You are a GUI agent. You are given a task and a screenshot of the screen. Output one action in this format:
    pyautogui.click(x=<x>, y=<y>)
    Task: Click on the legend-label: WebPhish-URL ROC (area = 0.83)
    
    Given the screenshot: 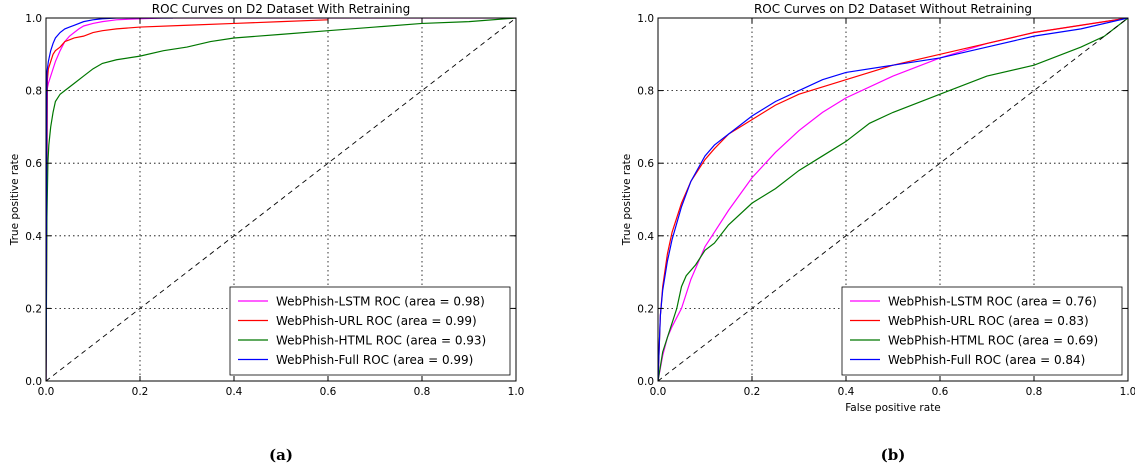 What is the action you would take?
    pyautogui.click(x=988, y=321)
    